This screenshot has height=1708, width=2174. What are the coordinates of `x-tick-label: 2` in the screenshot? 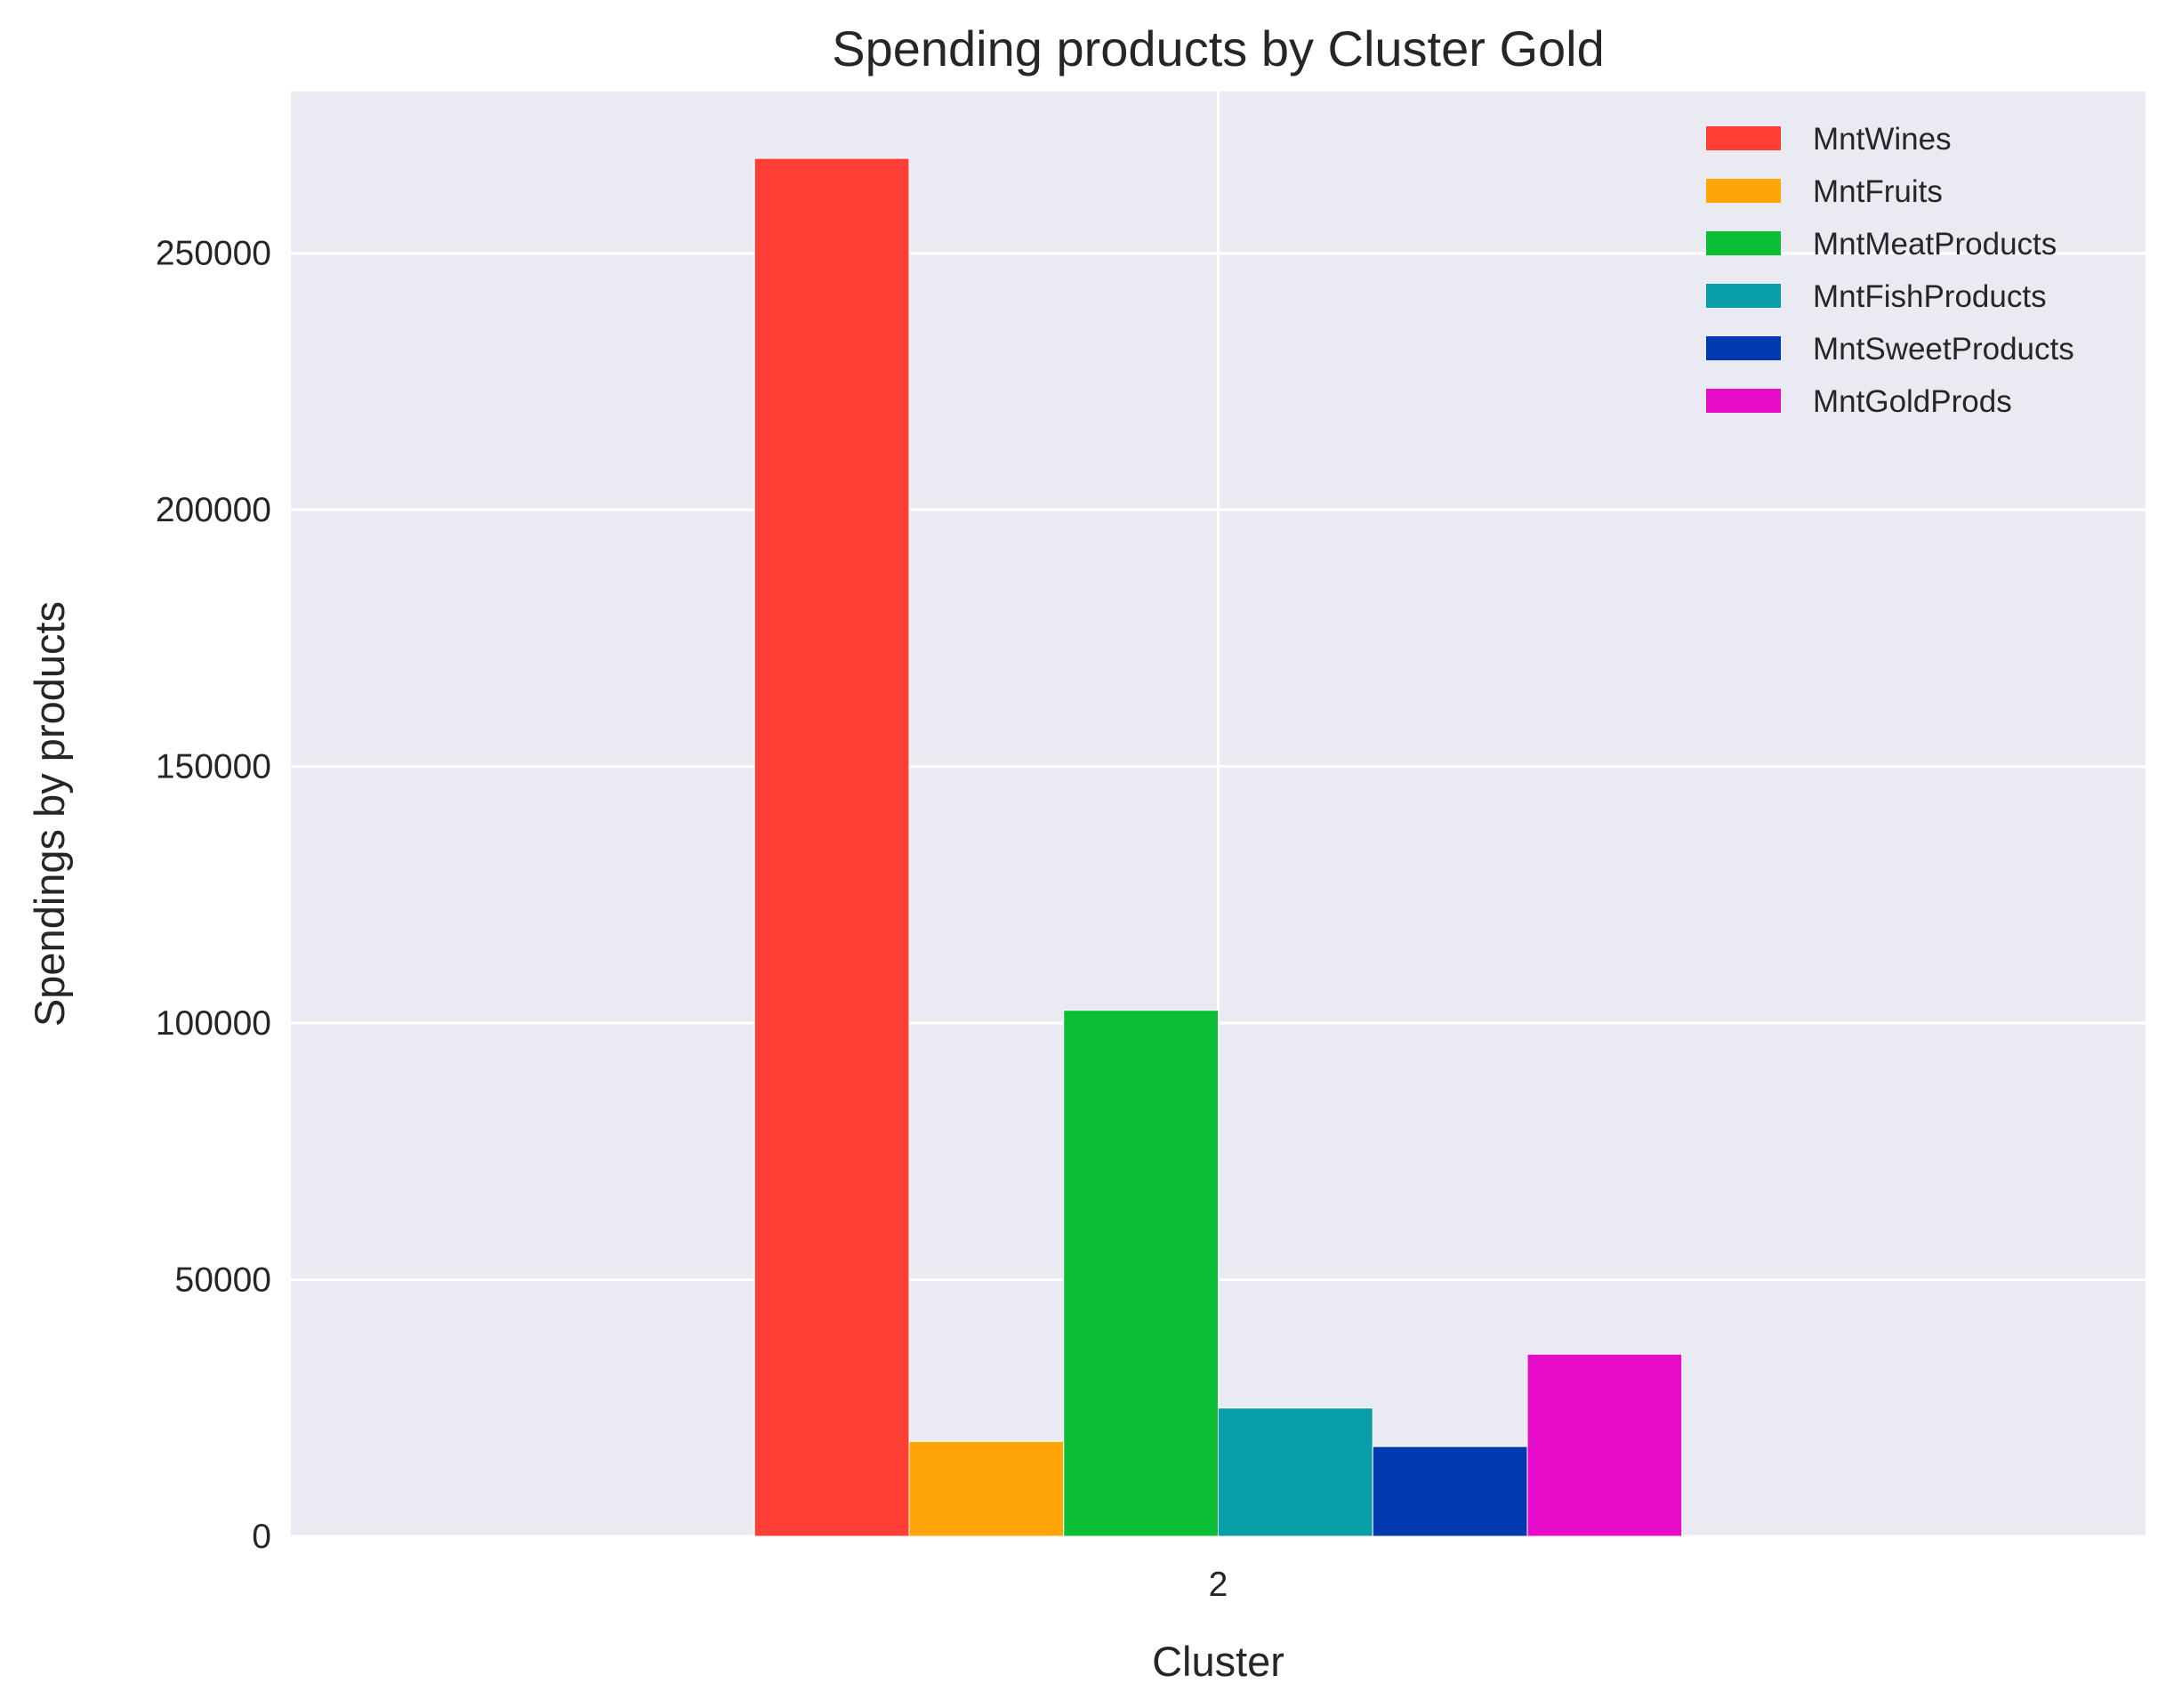 It's located at (1218, 1585).